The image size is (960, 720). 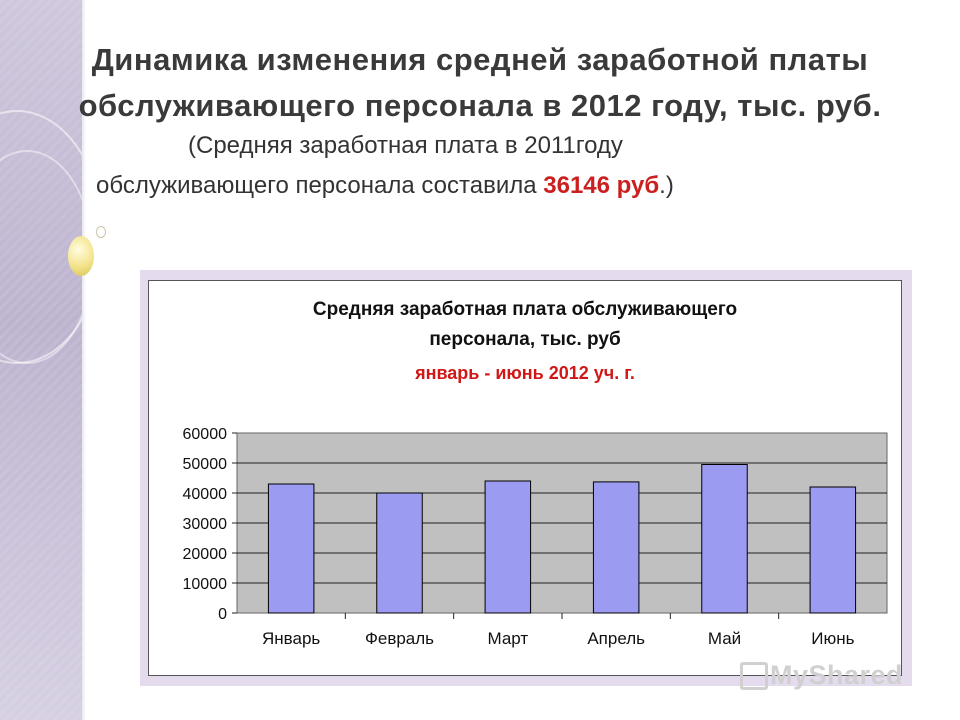 What do you see at coordinates (525, 373) in the screenshot?
I see `chart-subtitle: январь - июнь 2012 уч. г.` at bounding box center [525, 373].